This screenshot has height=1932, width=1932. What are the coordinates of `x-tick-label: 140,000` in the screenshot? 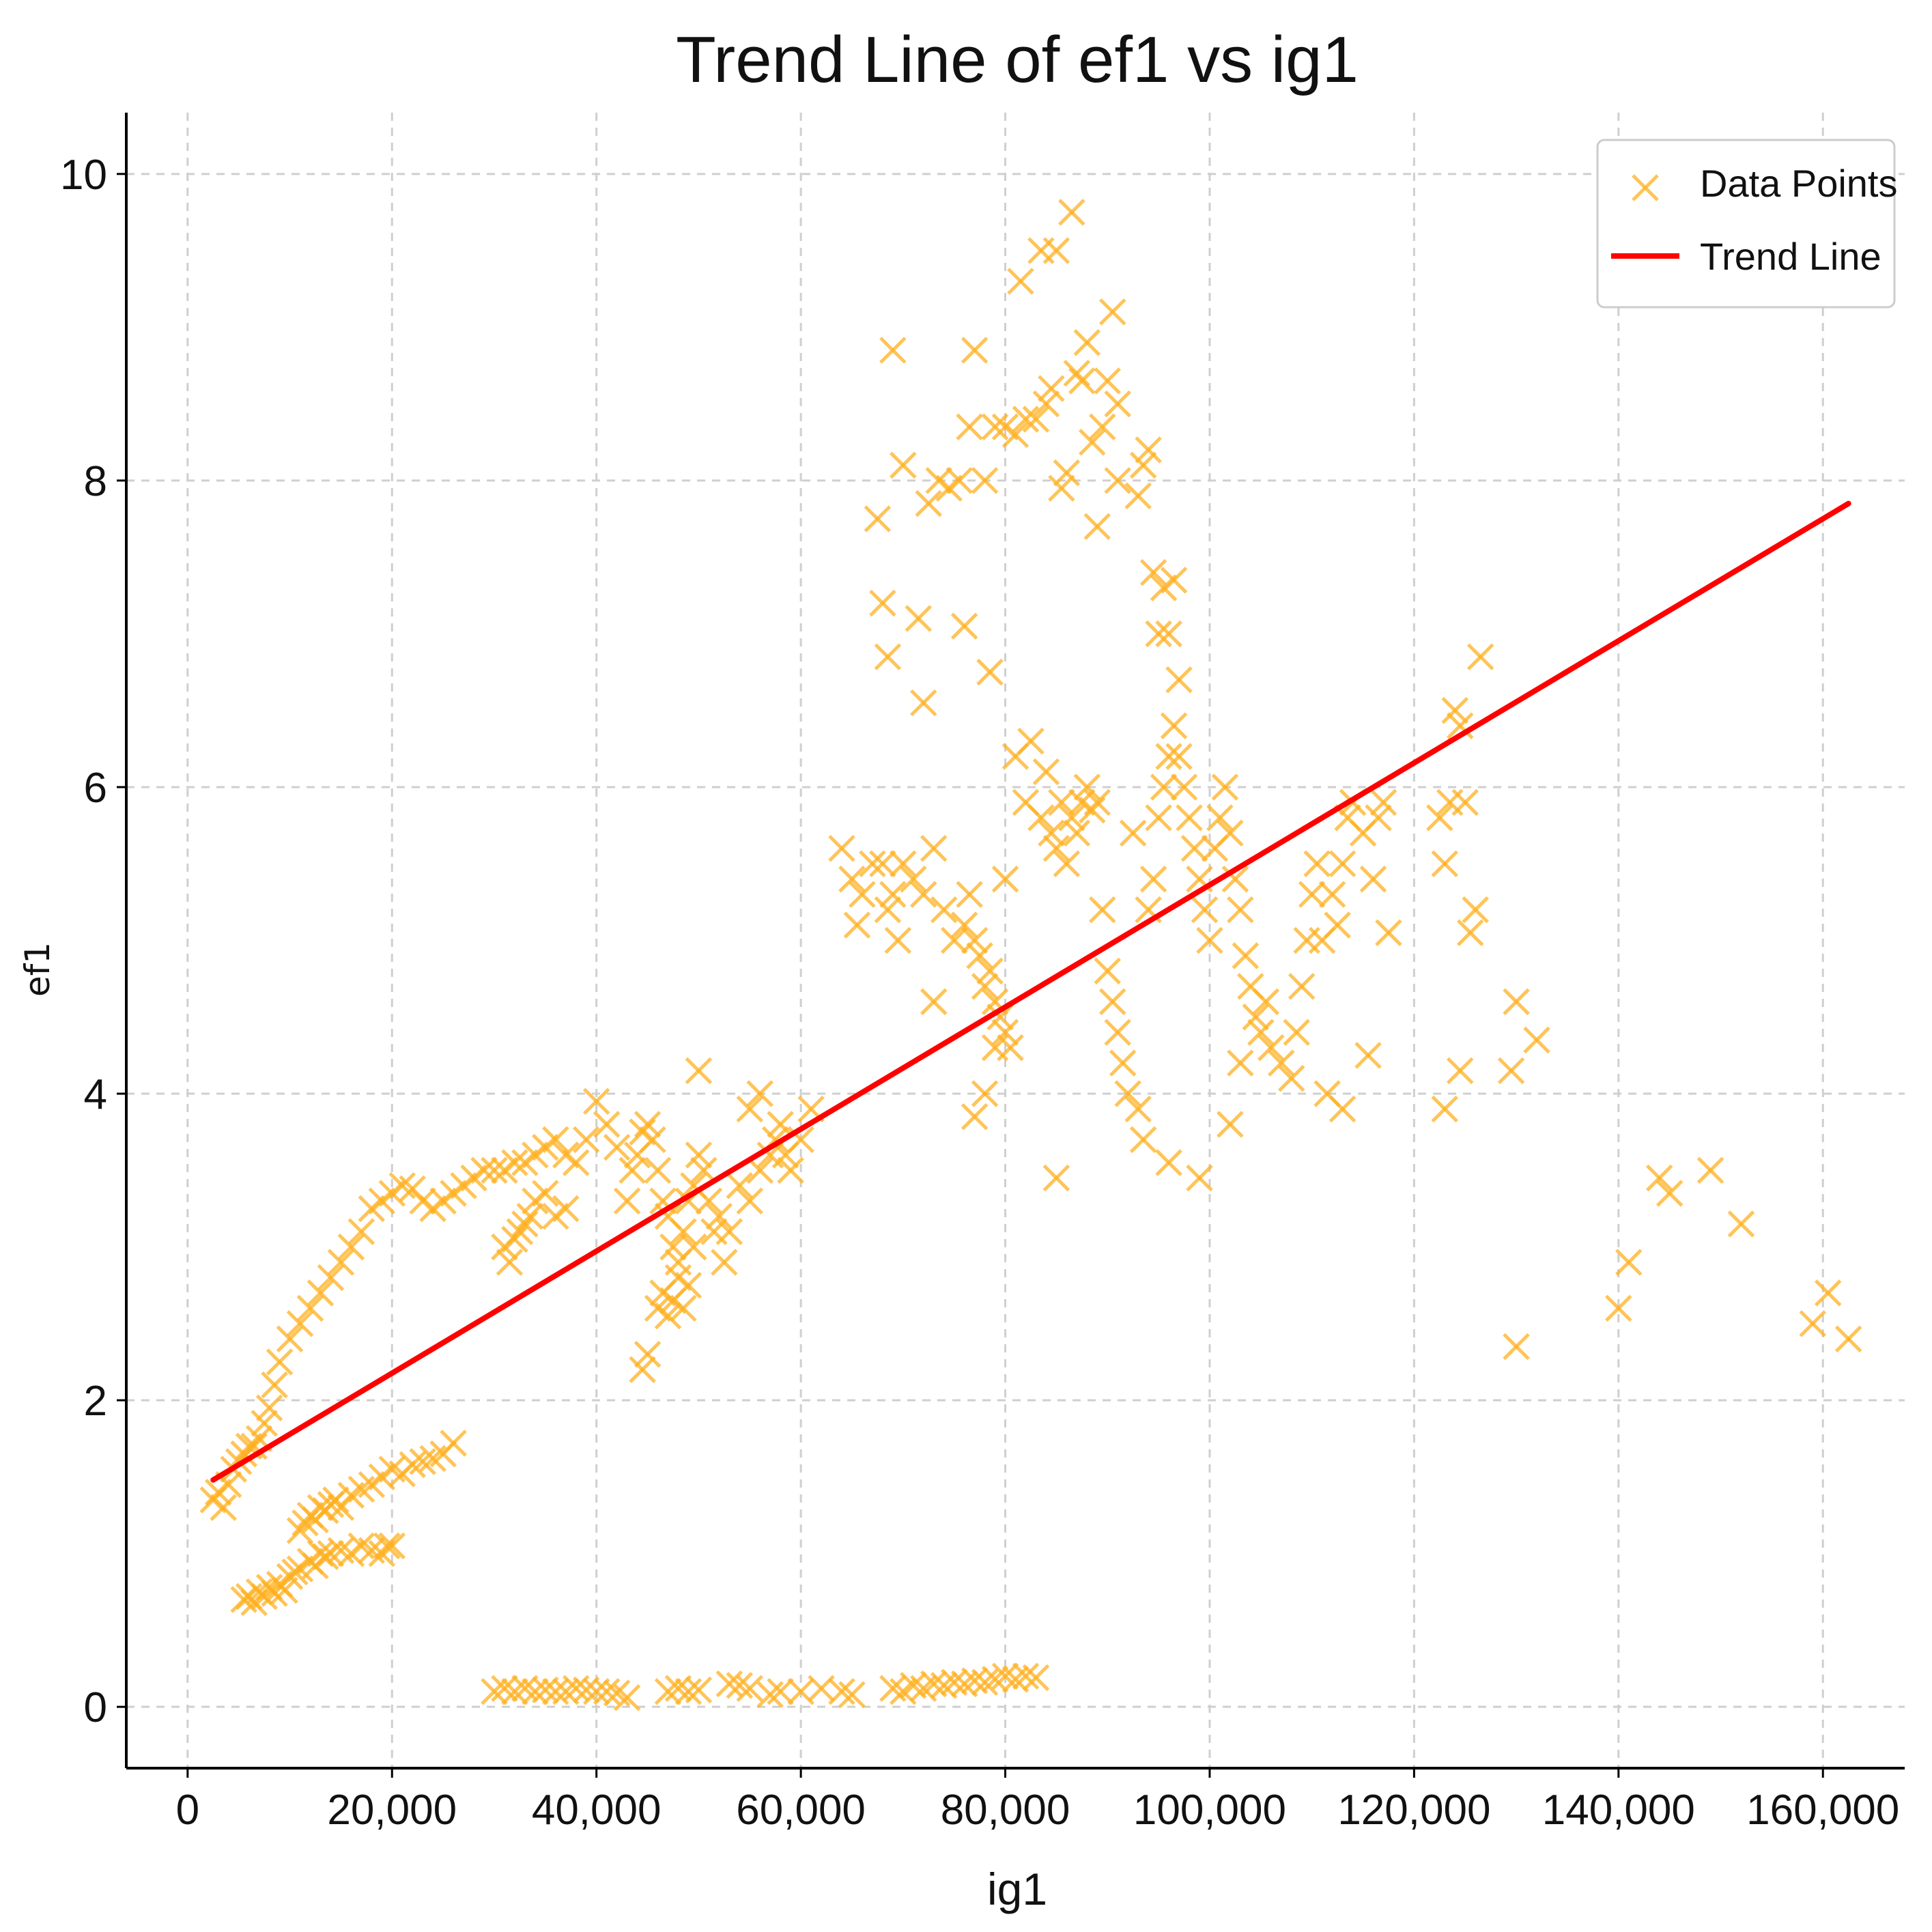 It's located at (1619, 1811).